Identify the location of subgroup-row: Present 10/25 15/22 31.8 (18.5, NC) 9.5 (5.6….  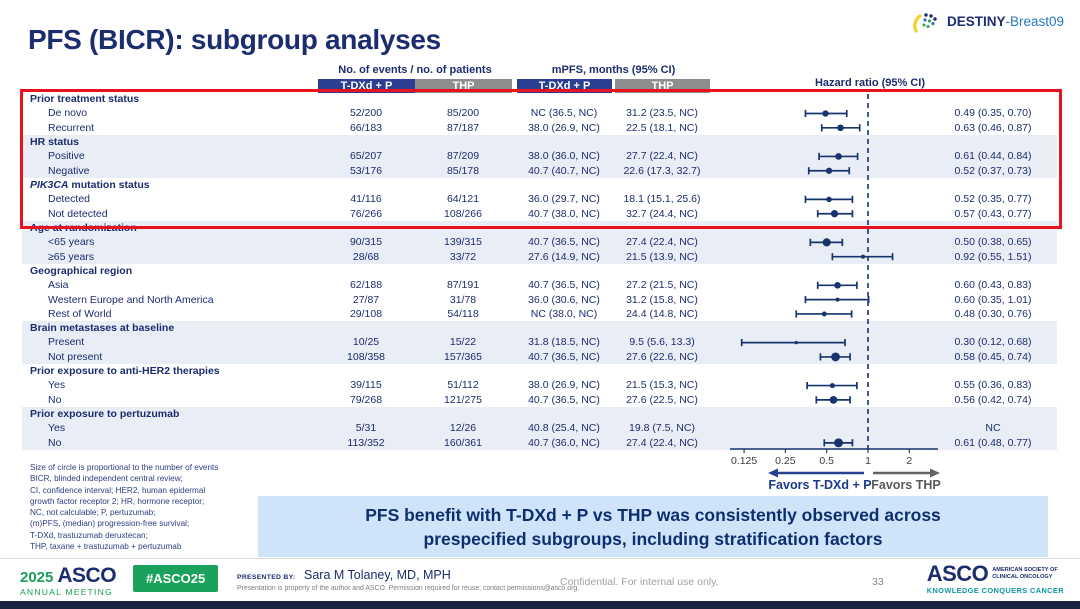
(539, 342).